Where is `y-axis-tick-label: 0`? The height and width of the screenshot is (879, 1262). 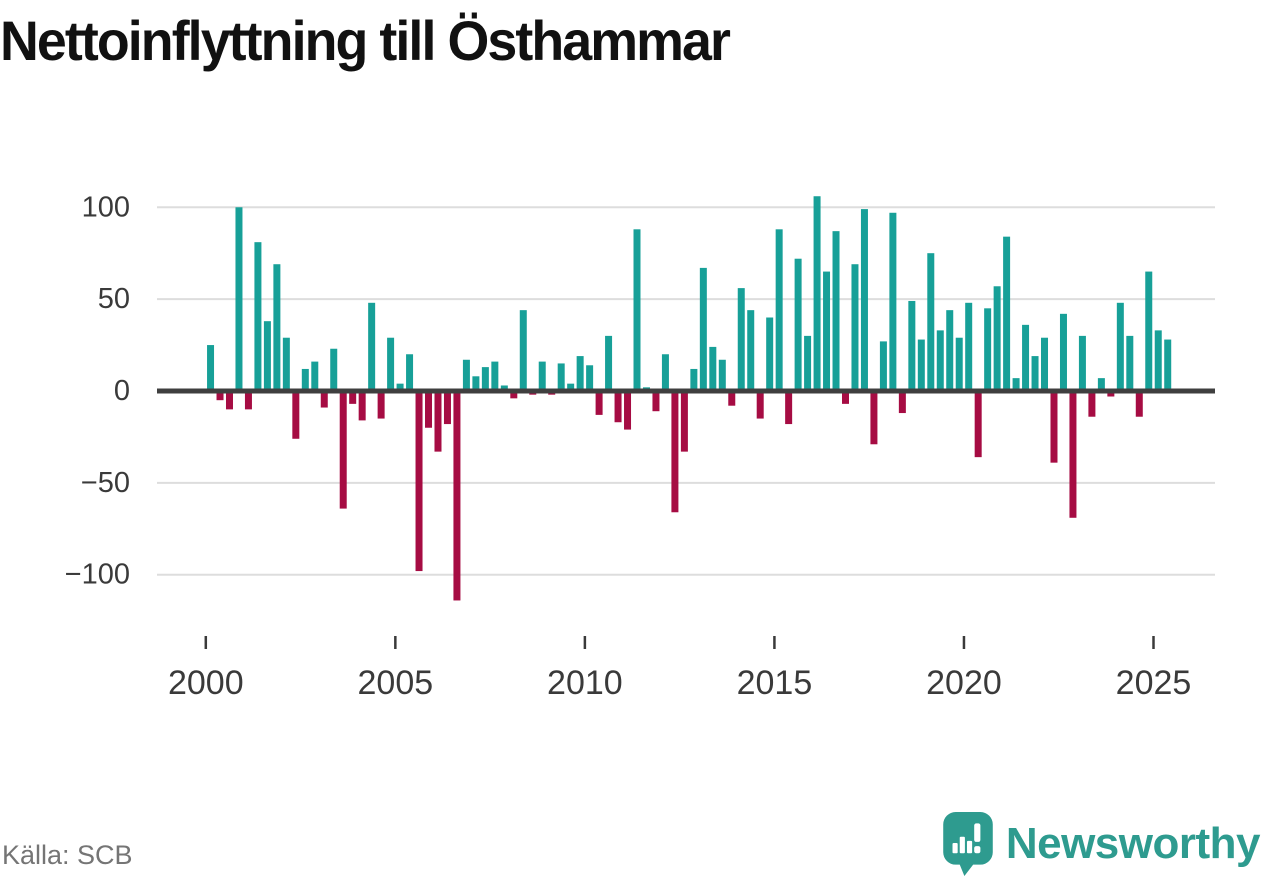 y-axis-tick-label: 0 is located at coordinates (122, 391).